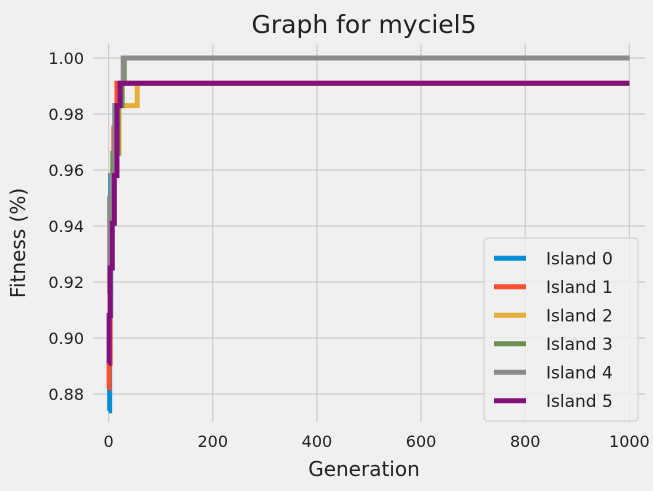 The height and width of the screenshot is (491, 653). What do you see at coordinates (18, 243) in the screenshot?
I see `y-axis-title: Fitness (%)` at bounding box center [18, 243].